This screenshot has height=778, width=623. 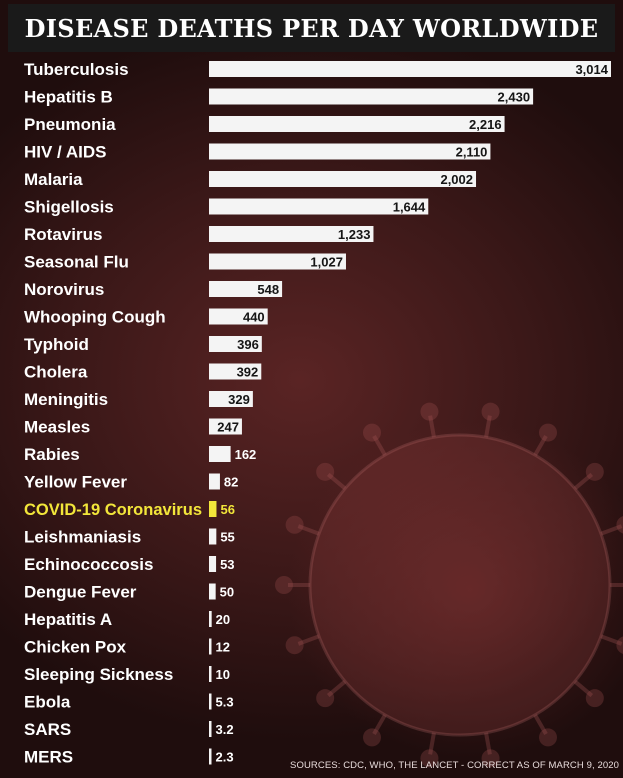 What do you see at coordinates (472, 152) in the screenshot?
I see `value-label: 2,110` at bounding box center [472, 152].